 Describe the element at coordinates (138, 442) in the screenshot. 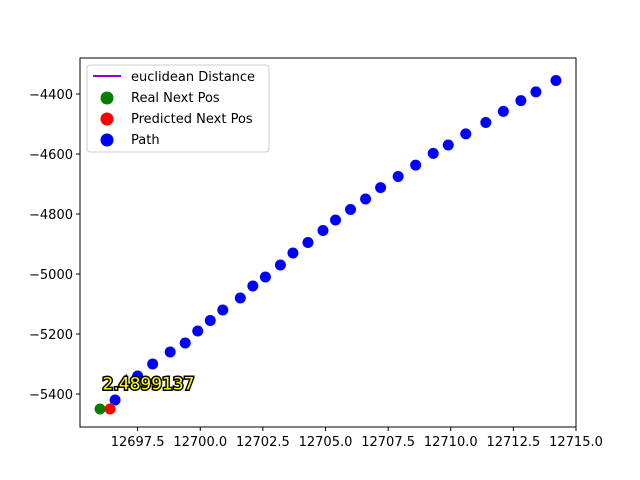

I see `x-tick-label: 12697.5` at that location.